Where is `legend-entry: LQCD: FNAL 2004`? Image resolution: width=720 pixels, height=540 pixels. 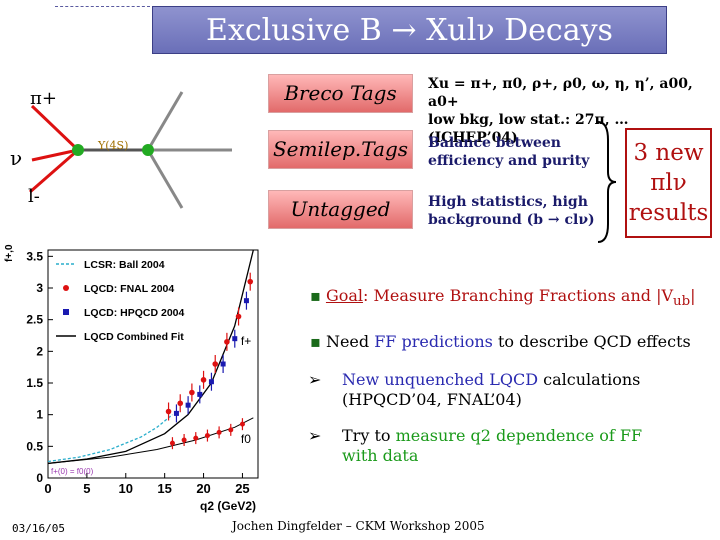
legend-entry: LQCD: FNAL 2004 is located at coordinates (129, 289).